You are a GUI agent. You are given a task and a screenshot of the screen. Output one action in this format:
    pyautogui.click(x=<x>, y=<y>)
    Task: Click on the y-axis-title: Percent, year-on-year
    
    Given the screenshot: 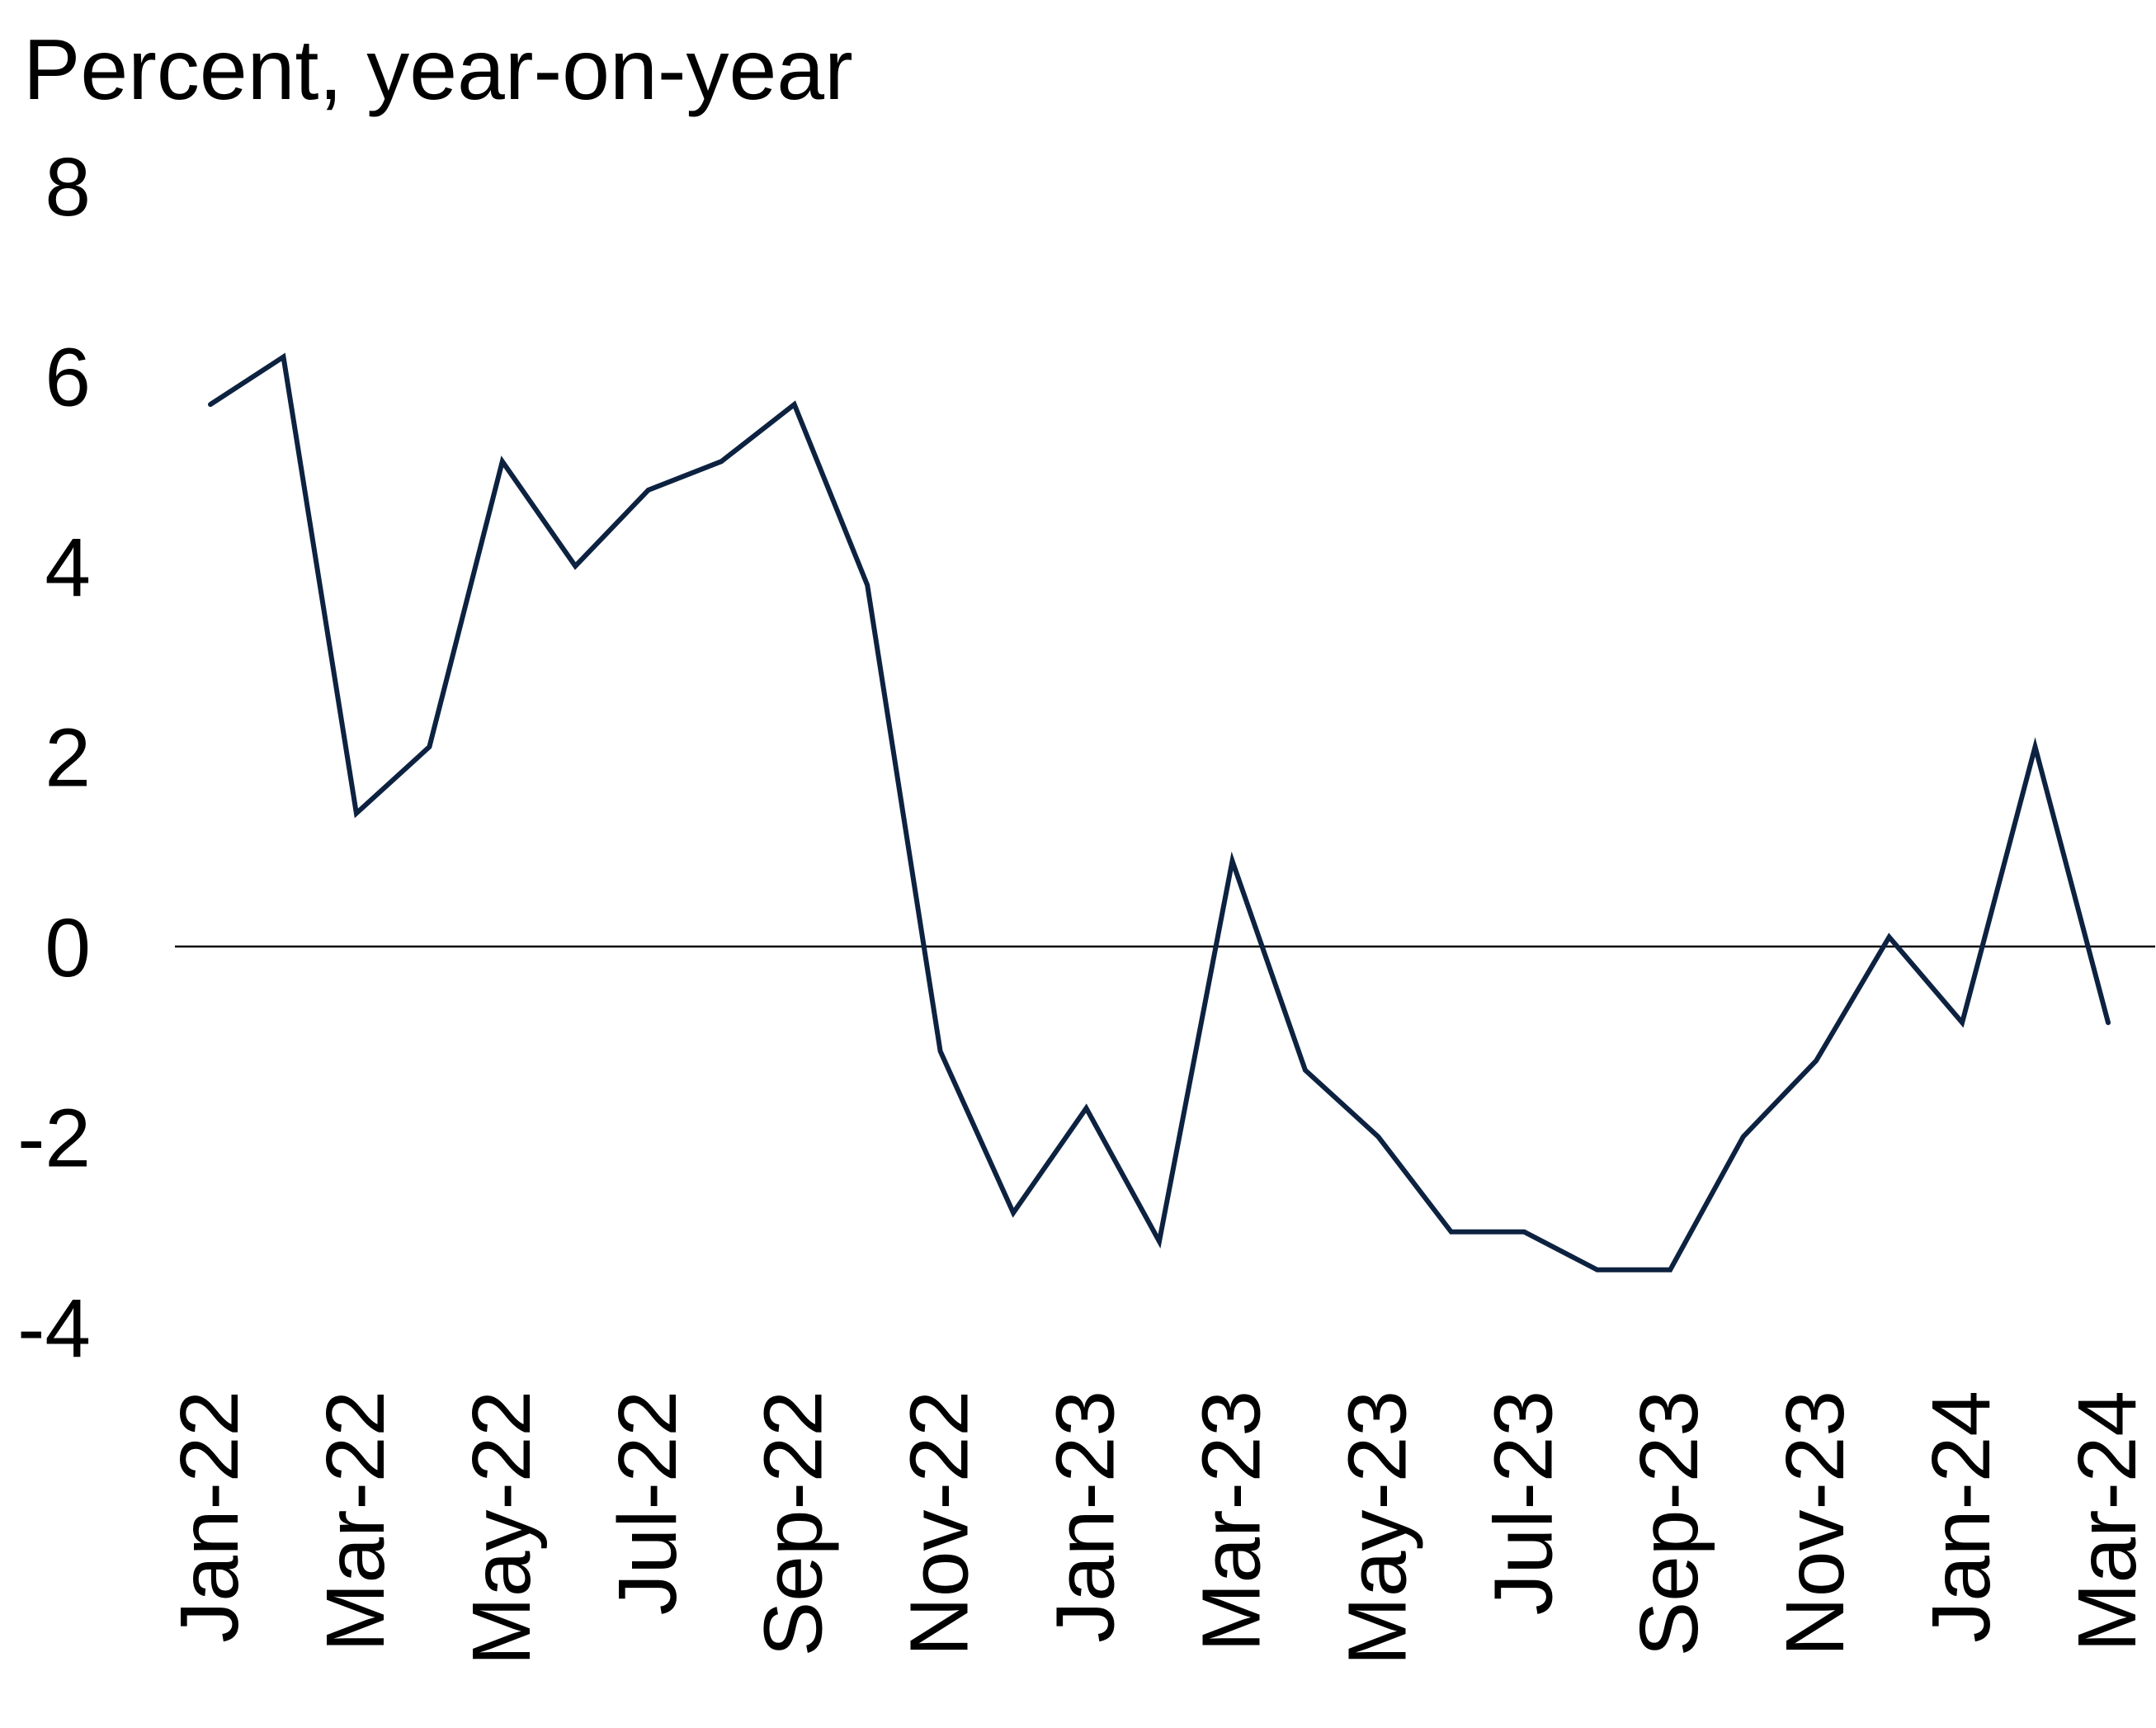 What is the action you would take?
    pyautogui.click(x=438, y=70)
    